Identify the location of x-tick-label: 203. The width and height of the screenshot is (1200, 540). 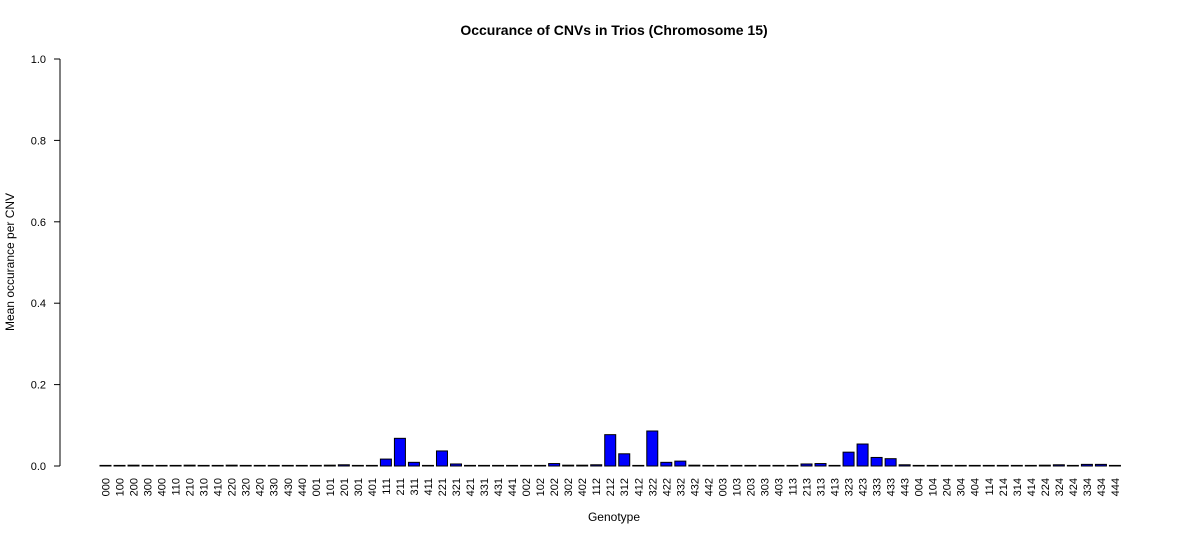
(751, 487).